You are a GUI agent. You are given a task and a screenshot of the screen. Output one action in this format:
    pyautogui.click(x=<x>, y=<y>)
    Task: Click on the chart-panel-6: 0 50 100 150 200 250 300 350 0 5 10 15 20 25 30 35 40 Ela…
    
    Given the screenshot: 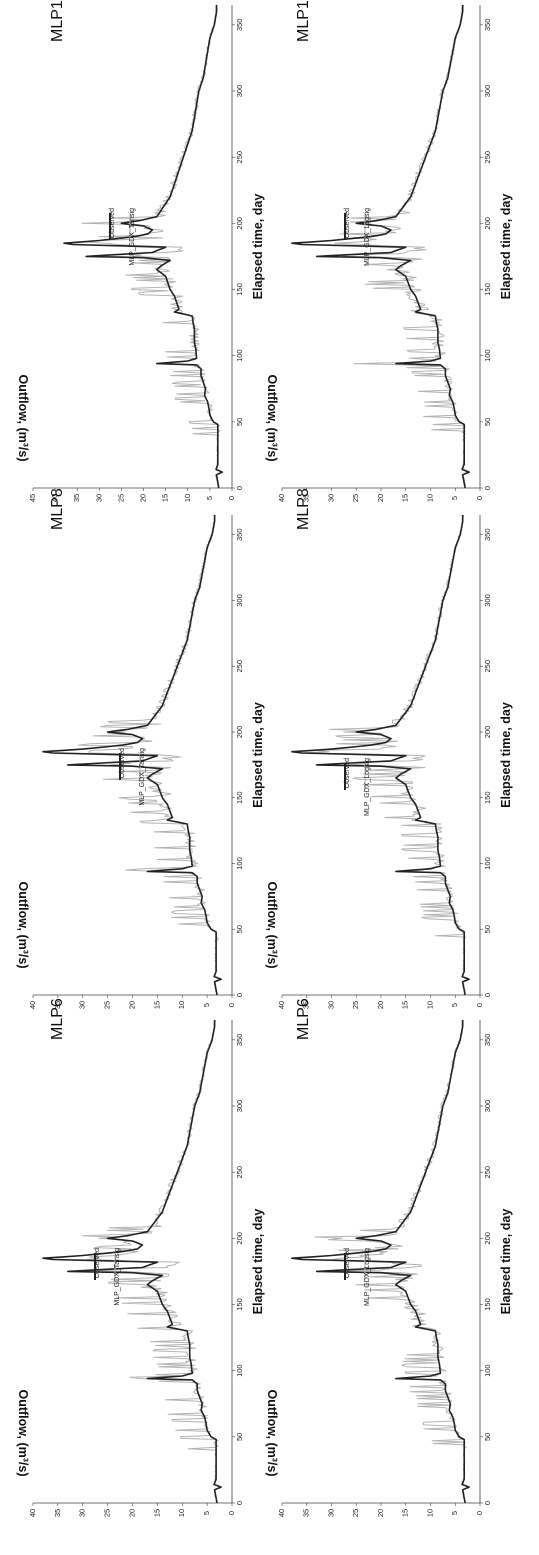 What is the action you would take?
    pyautogui.click(x=389, y=251)
    